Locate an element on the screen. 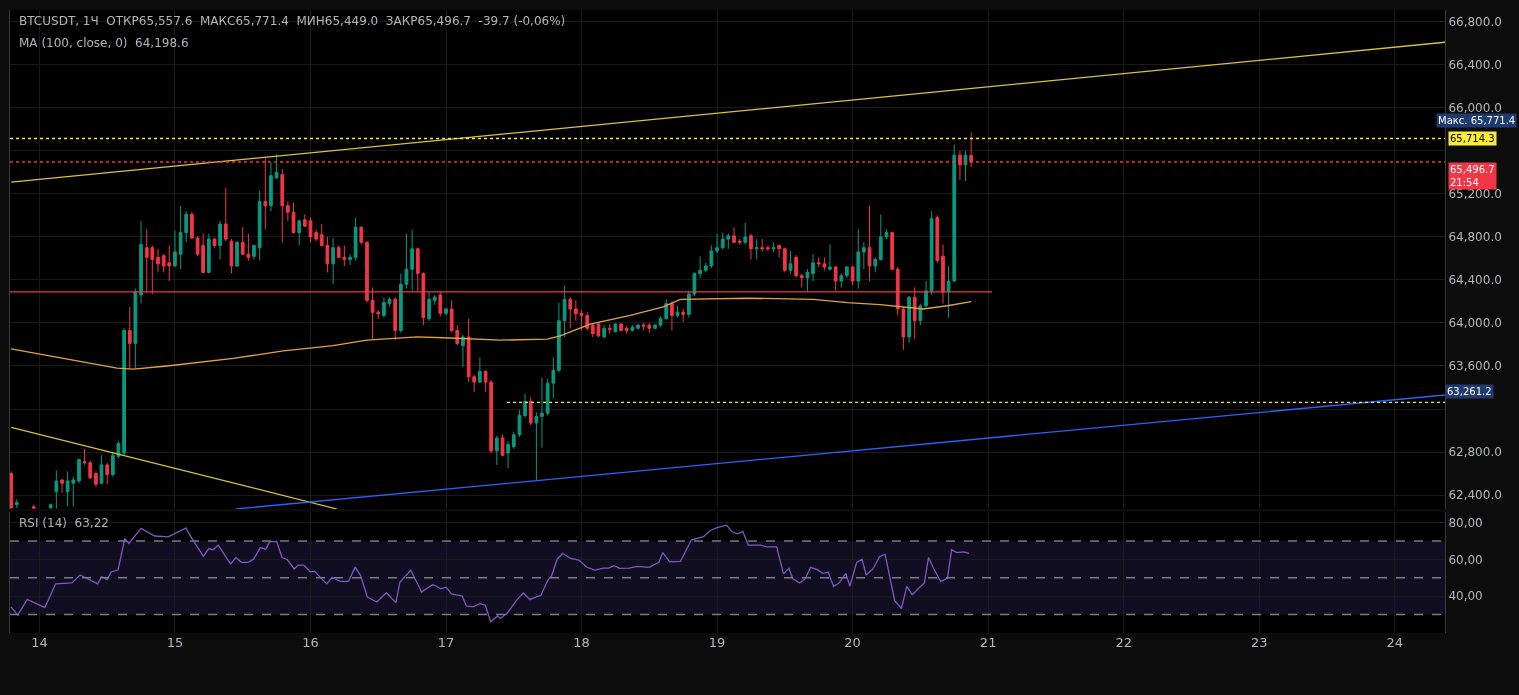  y-tick-label: 65,200.0 is located at coordinates (1475, 194).